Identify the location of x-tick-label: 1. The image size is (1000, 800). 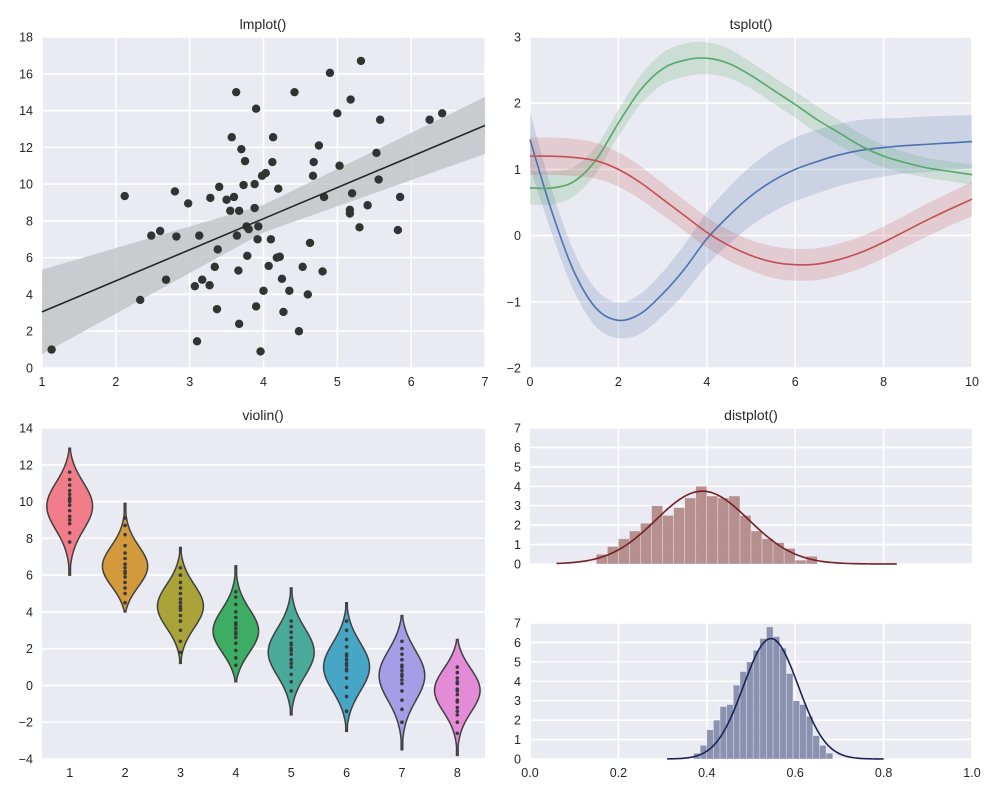
(69, 773).